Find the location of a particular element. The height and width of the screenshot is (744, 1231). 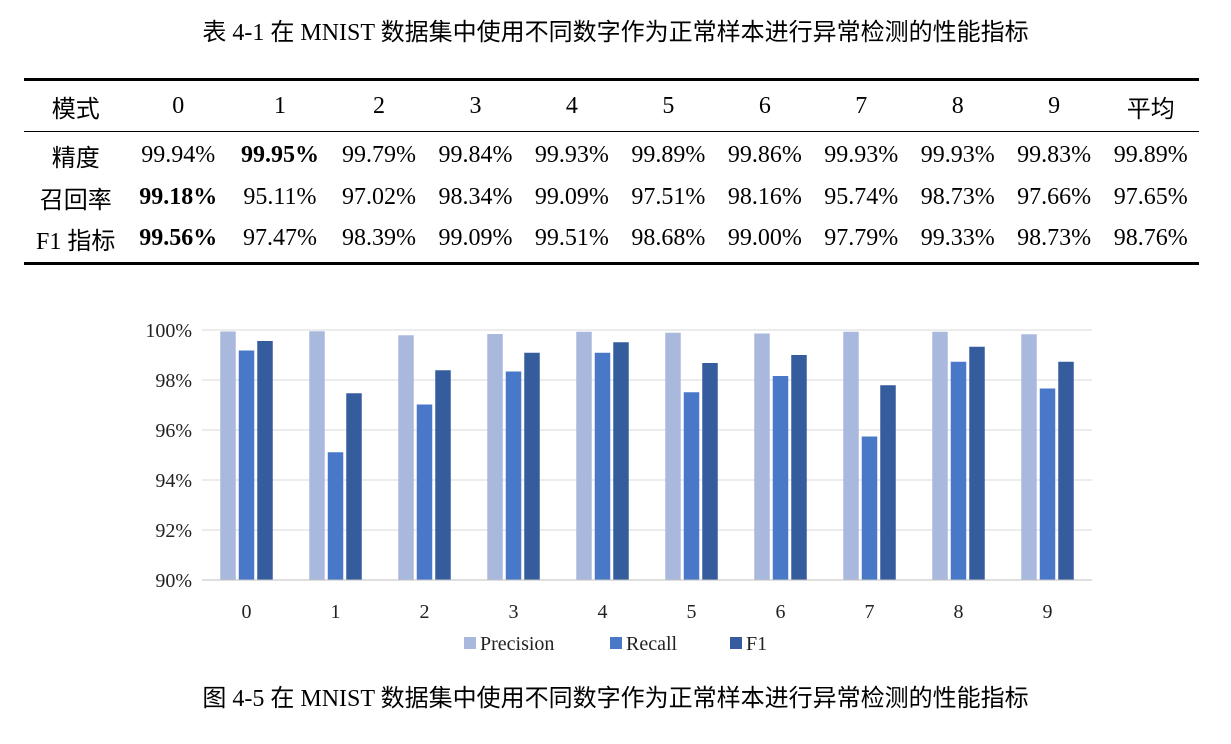

table-cell: 97.66% is located at coordinates (1054, 197).